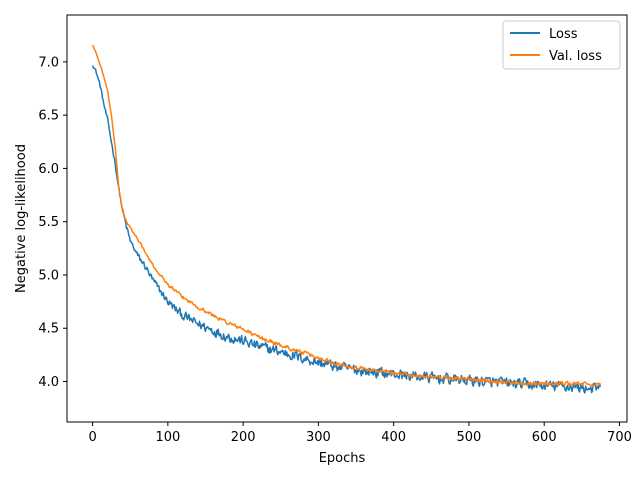 Image resolution: width=640 pixels, height=485 pixels. What do you see at coordinates (561, 45) in the screenshot?
I see `legend: Loss Val. loss` at bounding box center [561, 45].